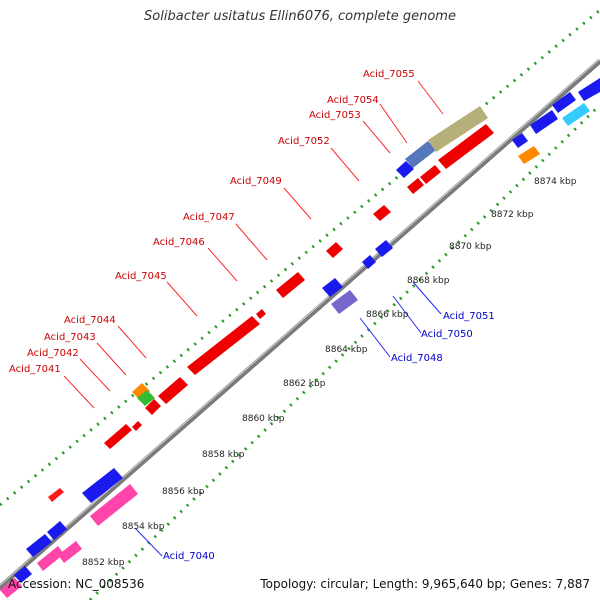  I want to click on gene-label: Acid_7044, so click(90, 320).